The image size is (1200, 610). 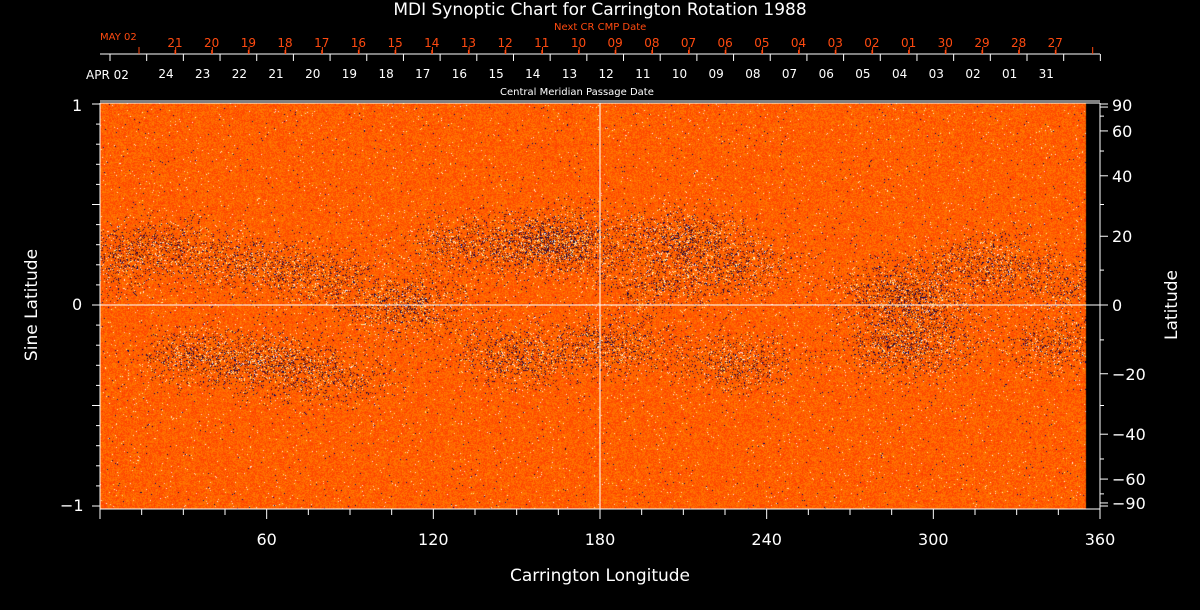 I want to click on next-cr-date-label: 07, so click(x=688, y=43).